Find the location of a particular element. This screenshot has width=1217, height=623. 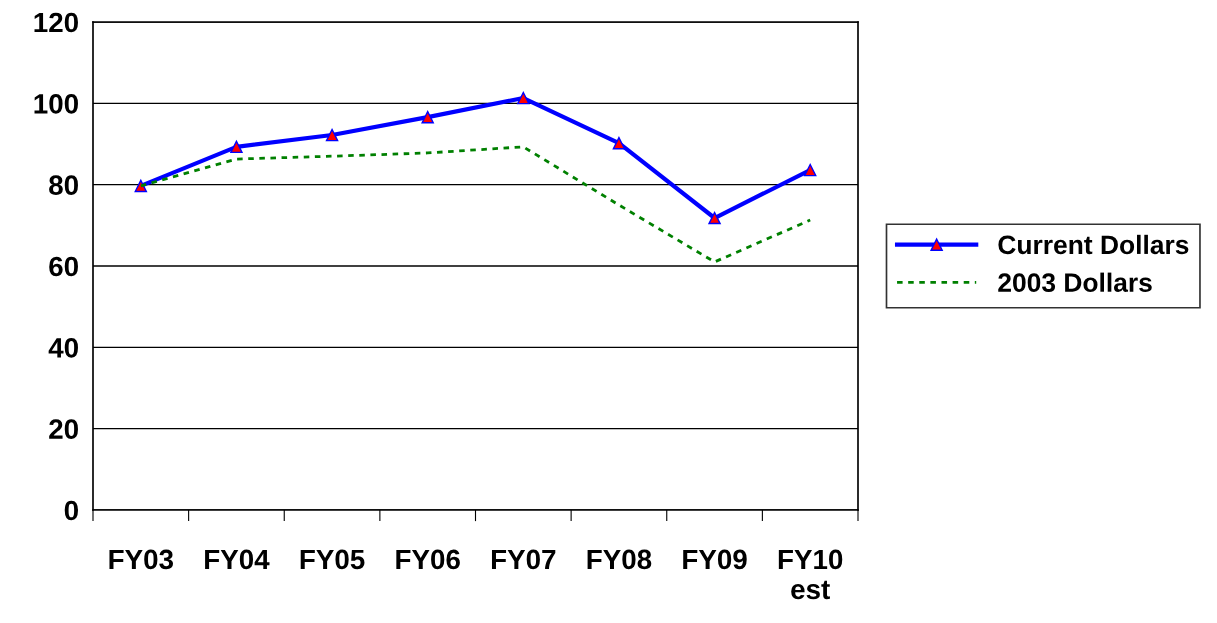

legend-label: Current Dollars is located at coordinates (1093, 244).